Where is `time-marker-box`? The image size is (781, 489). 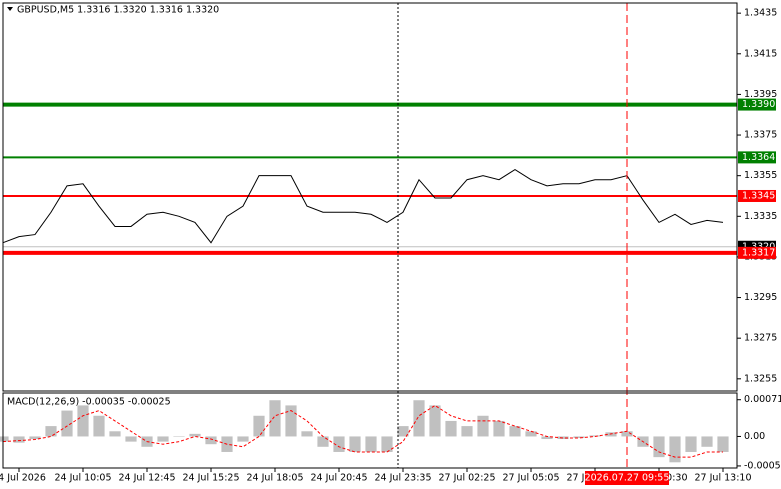 time-marker-box is located at coordinates (627, 478).